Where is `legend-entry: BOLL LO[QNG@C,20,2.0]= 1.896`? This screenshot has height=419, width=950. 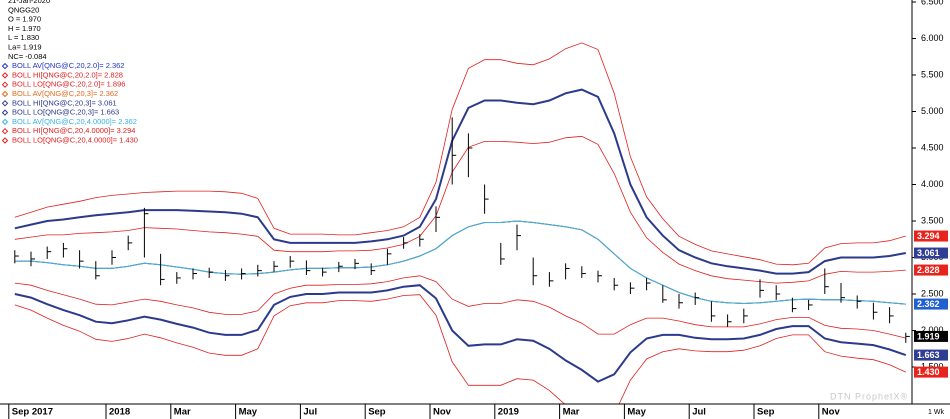 legend-entry: BOLL LO[QNG@C,20,2.0]= 1.896 is located at coordinates (68, 84).